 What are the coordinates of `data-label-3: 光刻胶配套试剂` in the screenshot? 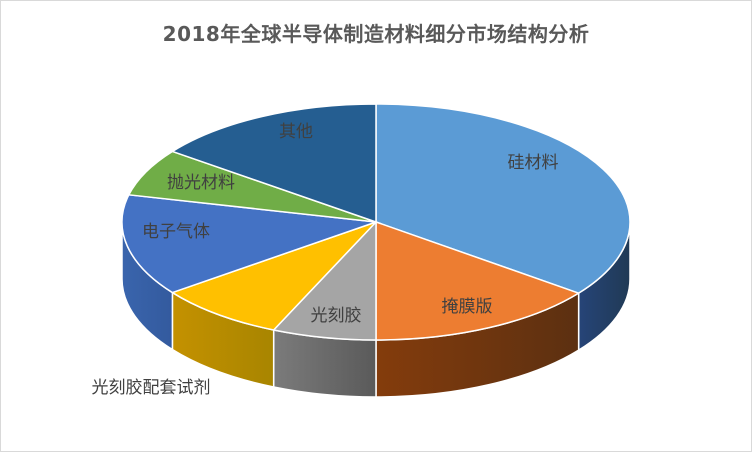 It's located at (151, 388).